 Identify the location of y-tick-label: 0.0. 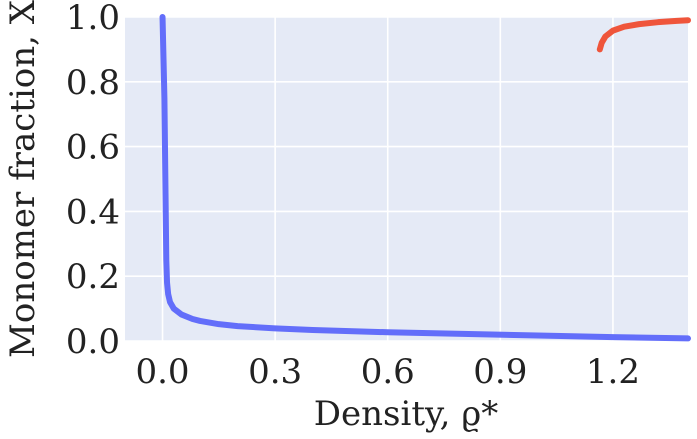
(93, 342).